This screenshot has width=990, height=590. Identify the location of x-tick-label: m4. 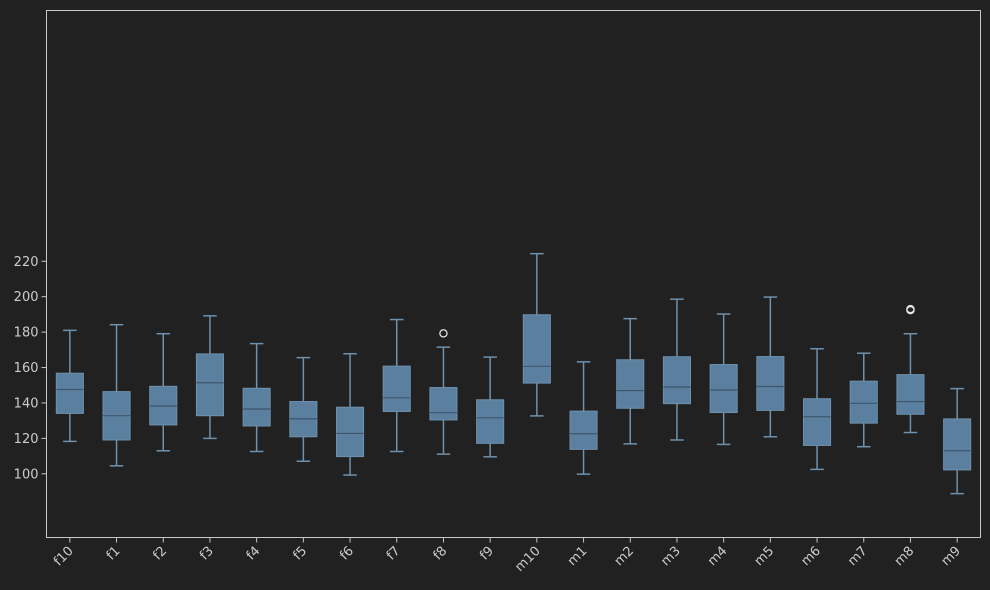
(717, 556).